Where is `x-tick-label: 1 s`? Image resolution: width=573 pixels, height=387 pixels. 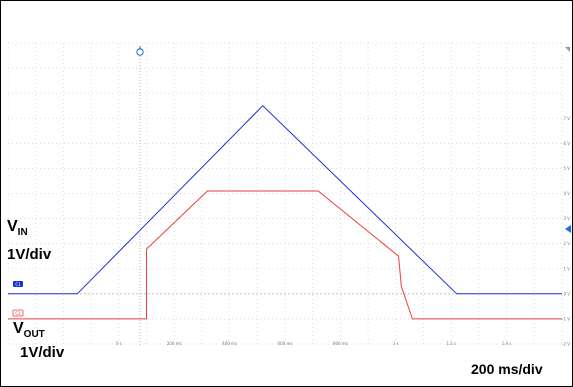 x-tick-label: 1 s is located at coordinates (396, 343).